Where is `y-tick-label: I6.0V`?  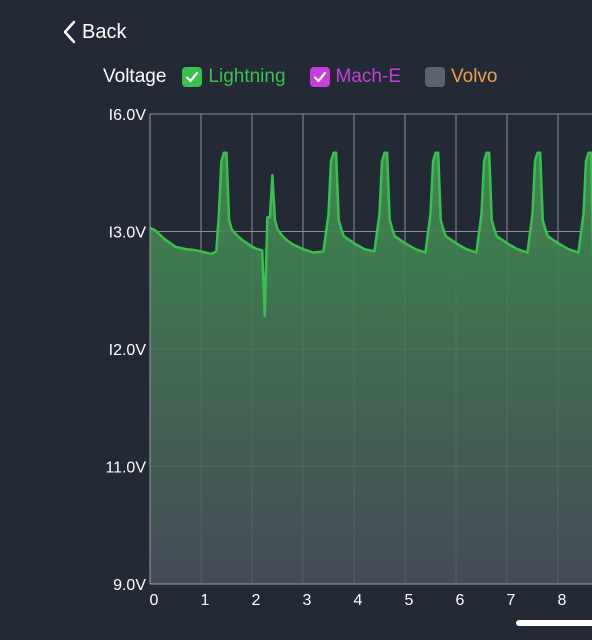
y-tick-label: I6.0V is located at coordinates (128, 115).